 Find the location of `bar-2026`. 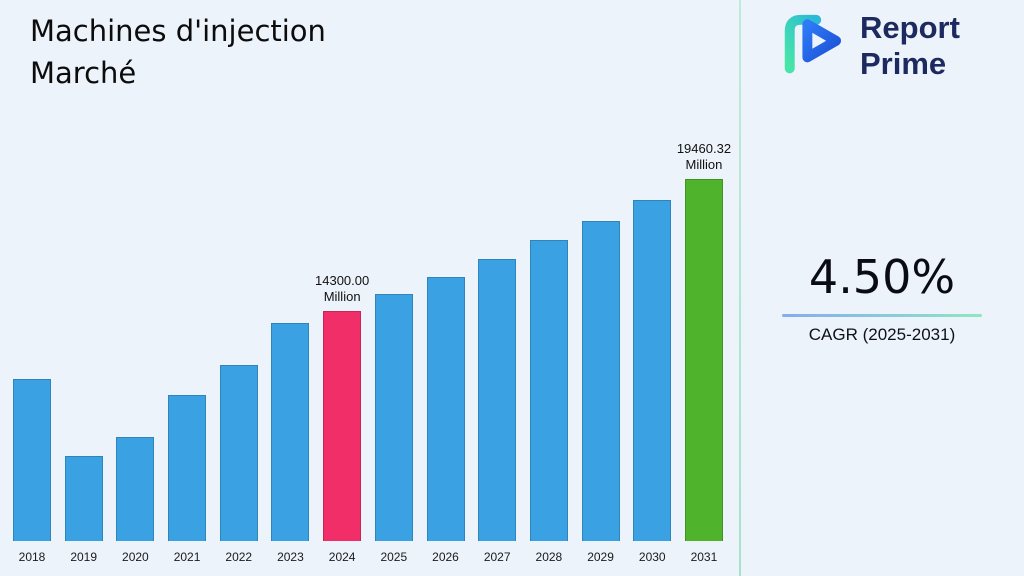

bar-2026 is located at coordinates (445, 409).